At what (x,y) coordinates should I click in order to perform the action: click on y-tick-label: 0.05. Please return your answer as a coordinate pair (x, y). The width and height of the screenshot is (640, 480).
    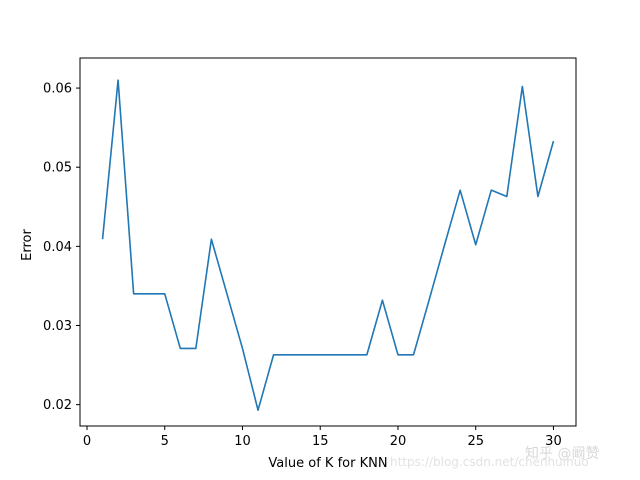
    Looking at the image, I should click on (57, 168).